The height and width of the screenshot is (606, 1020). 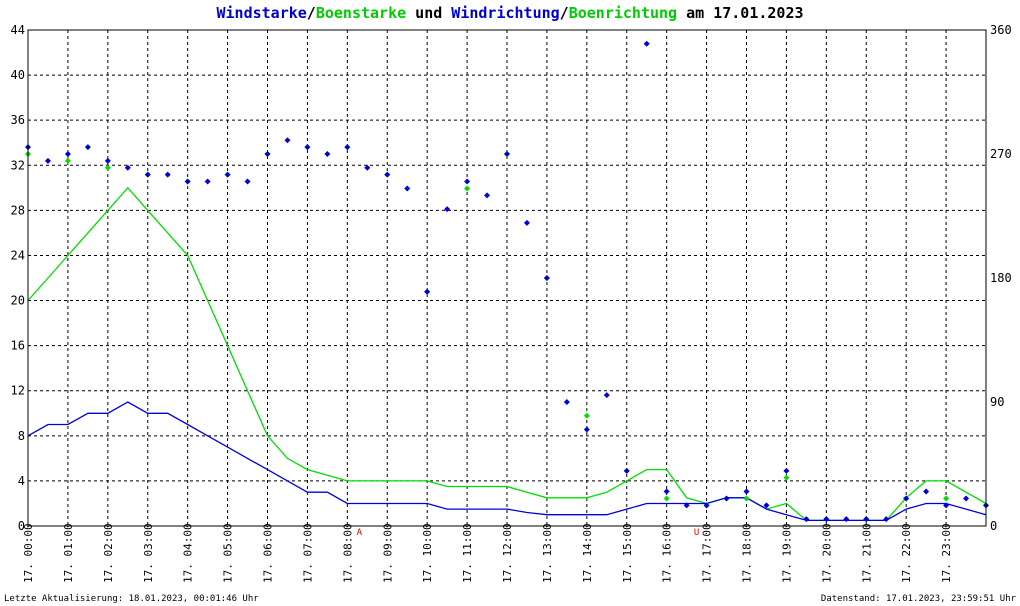 I want to click on y-left-tick-label: 4, so click(x=21, y=481).